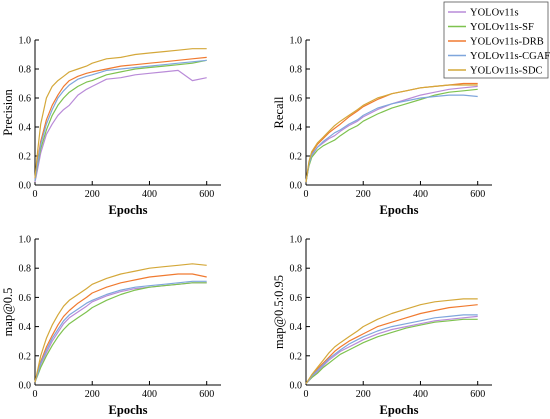 The height and width of the screenshot is (419, 550). What do you see at coordinates (510, 56) in the screenshot?
I see `legend-label-yolov11s-cgaf: YOLOv11s-CGAF` at bounding box center [510, 56].